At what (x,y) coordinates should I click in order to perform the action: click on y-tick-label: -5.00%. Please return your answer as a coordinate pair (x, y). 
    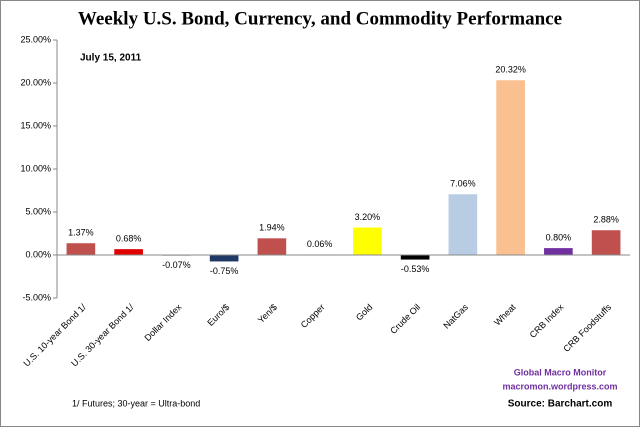
    Looking at the image, I should click on (36, 297).